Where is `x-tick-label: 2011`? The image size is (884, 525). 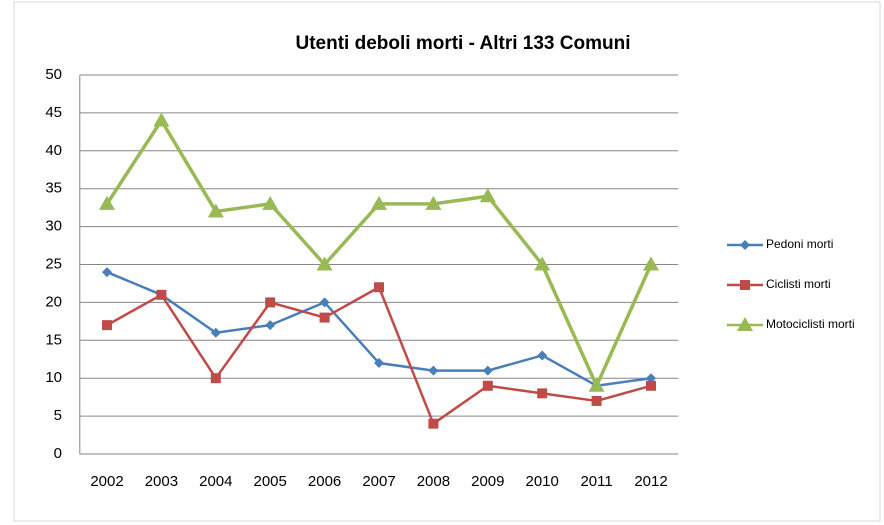
x-tick-label: 2011 is located at coordinates (596, 481).